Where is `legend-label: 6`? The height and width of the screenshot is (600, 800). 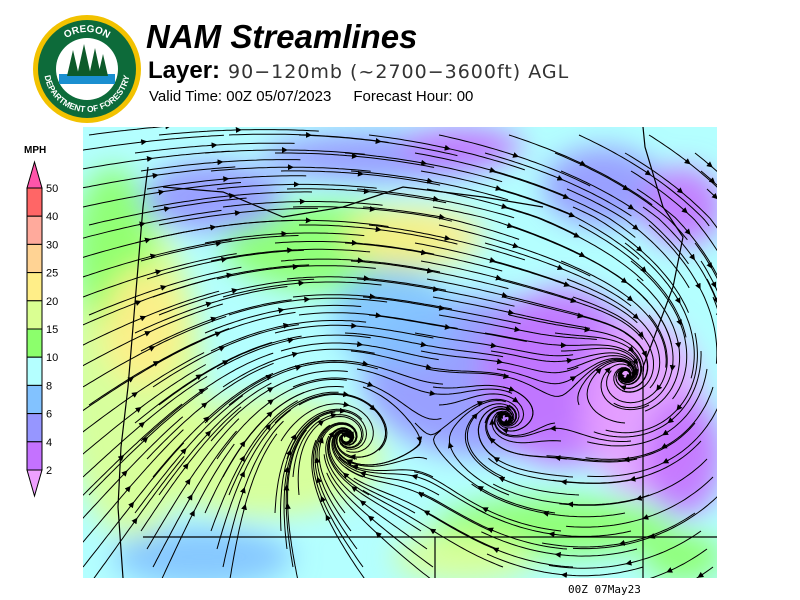
legend-label: 6 is located at coordinates (49, 415).